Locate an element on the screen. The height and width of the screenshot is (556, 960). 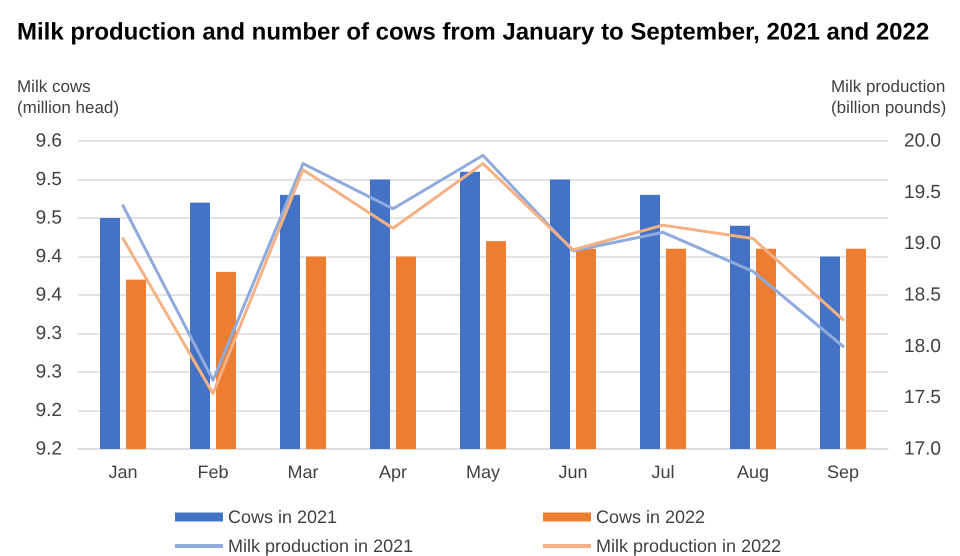
legend-label: Cows in 2022 is located at coordinates (651, 517).